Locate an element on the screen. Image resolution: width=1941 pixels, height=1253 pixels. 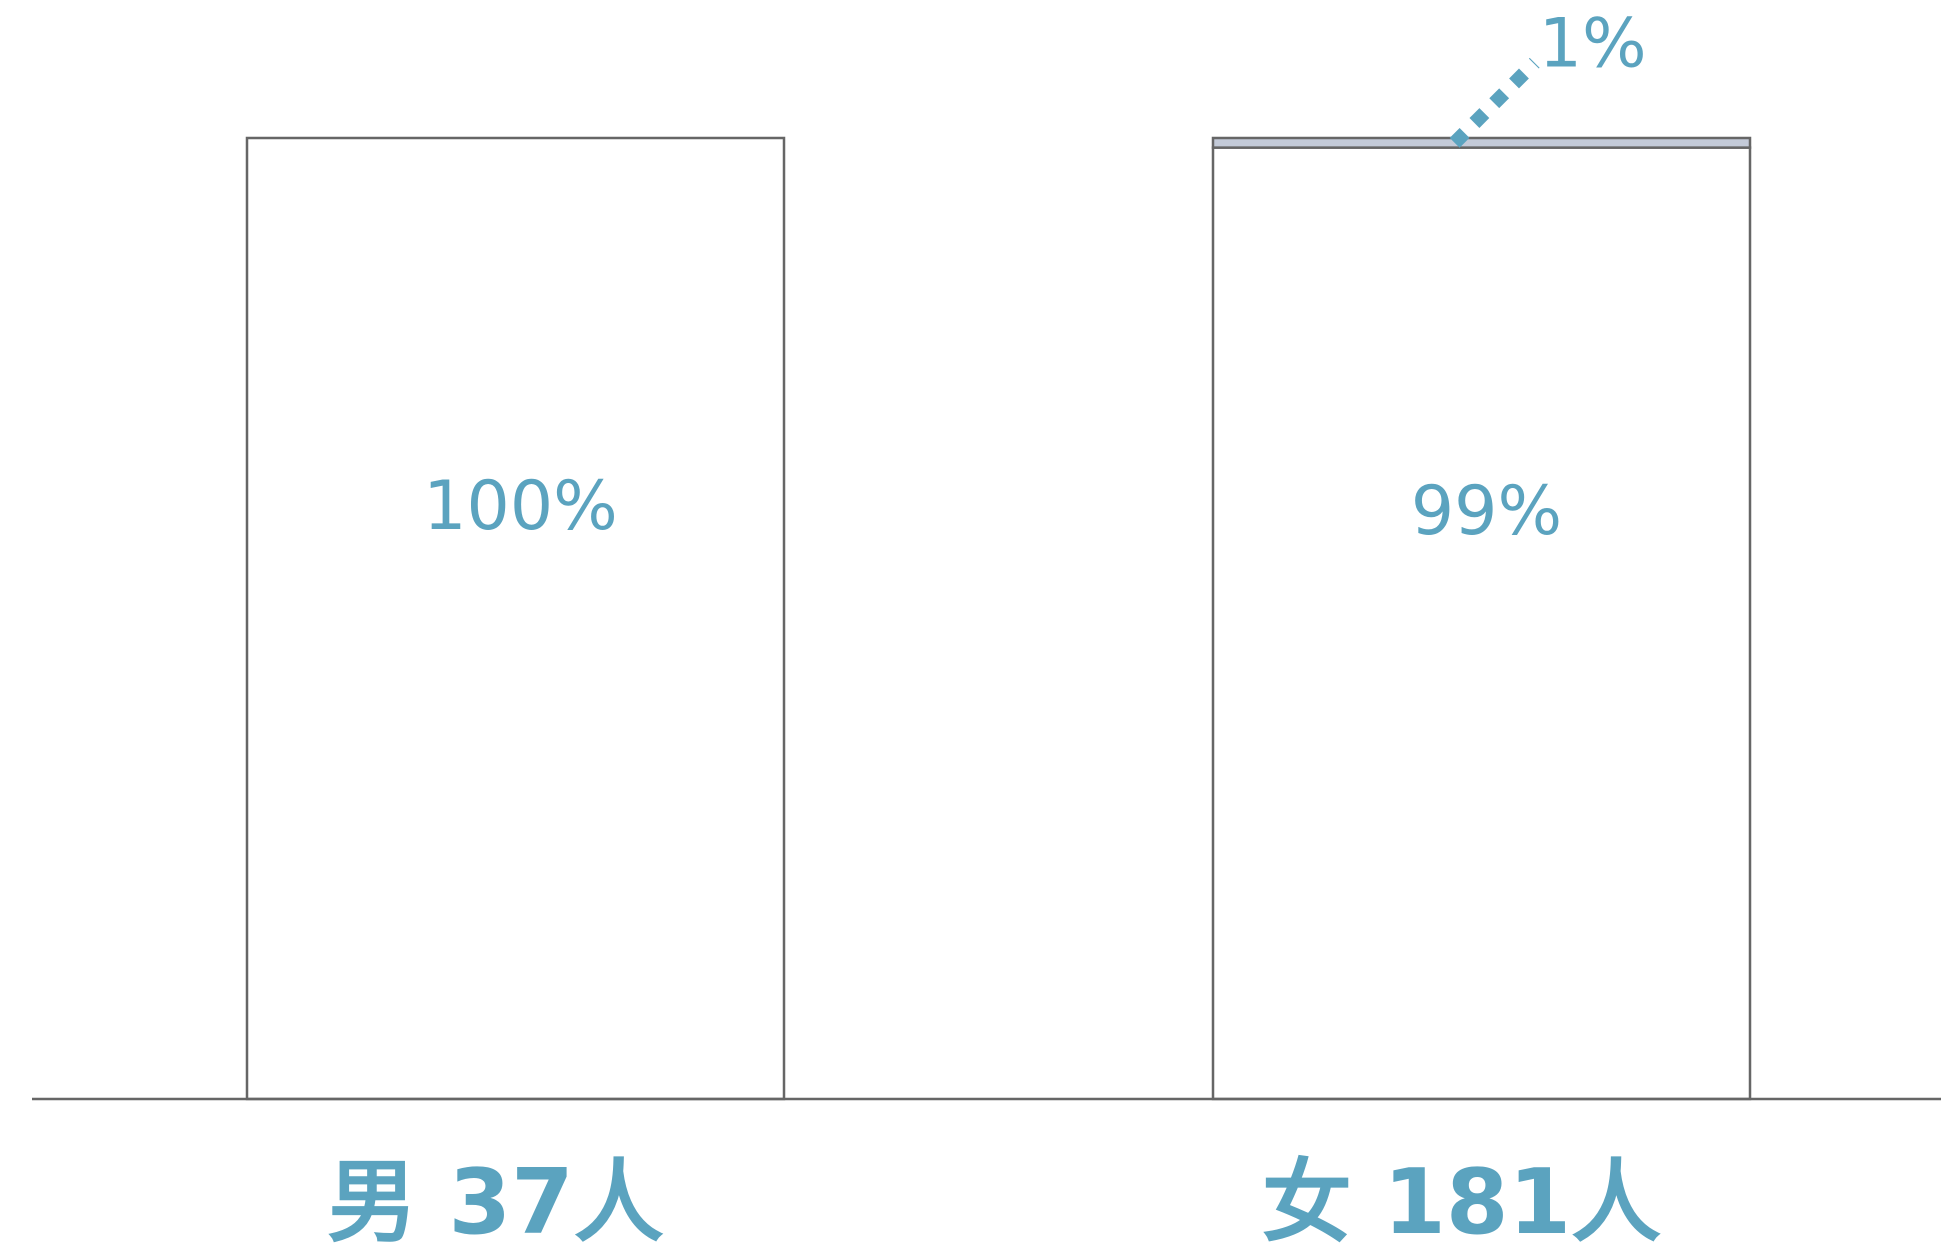
data-label: 1% is located at coordinates (1593, 43).